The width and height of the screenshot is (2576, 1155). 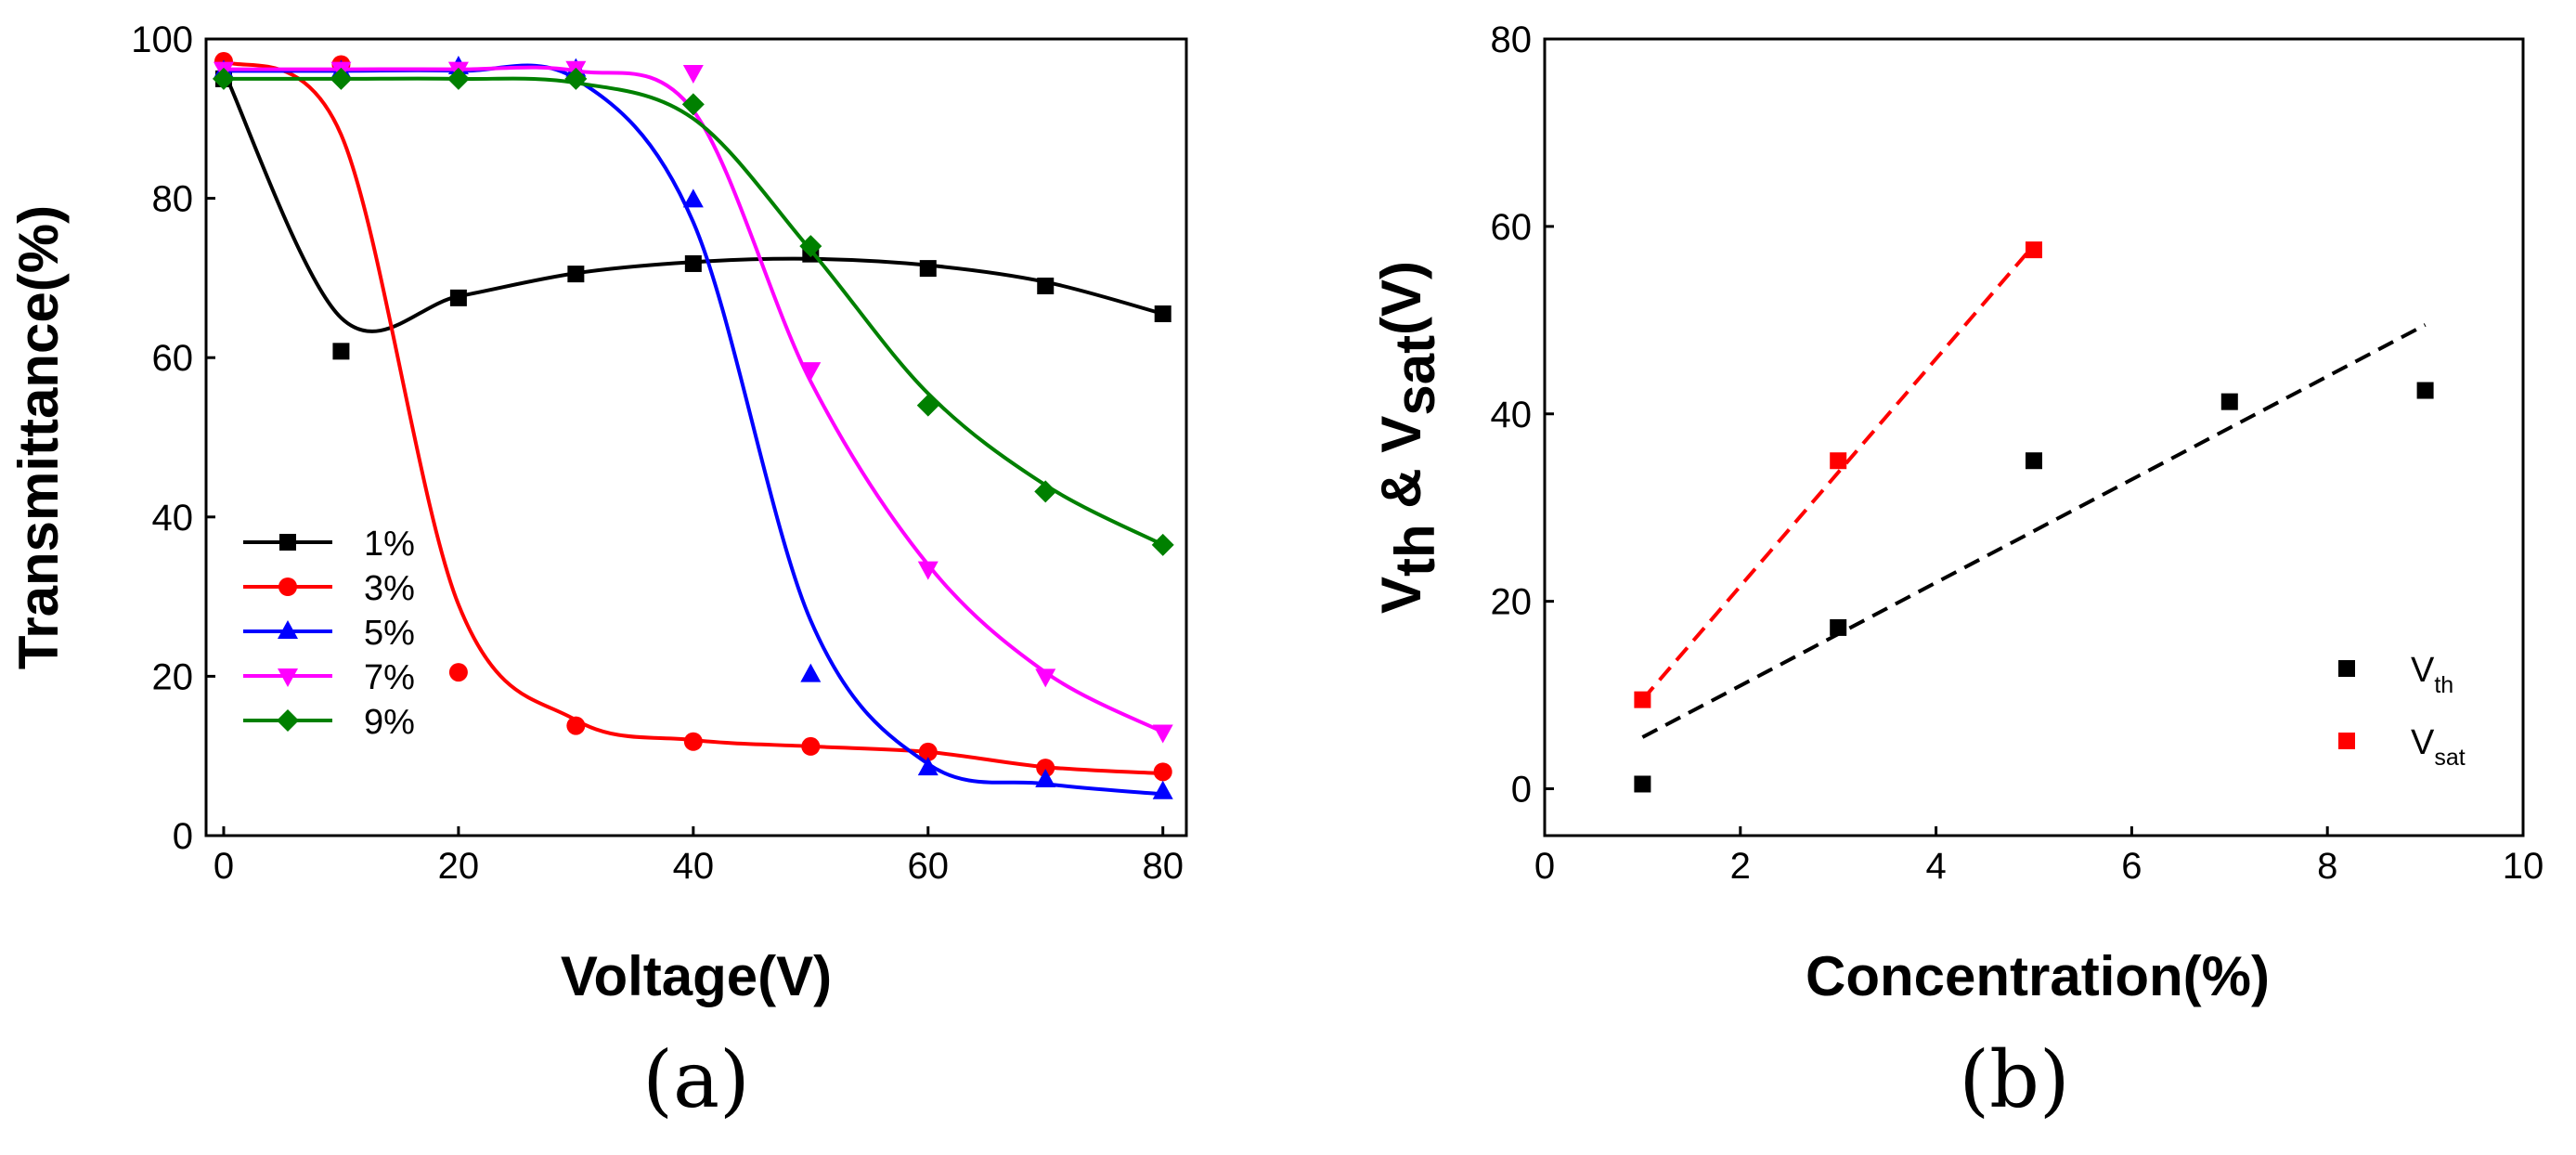 What do you see at coordinates (696, 1079) in the screenshot?
I see `panel-label-a: (a)` at bounding box center [696, 1079].